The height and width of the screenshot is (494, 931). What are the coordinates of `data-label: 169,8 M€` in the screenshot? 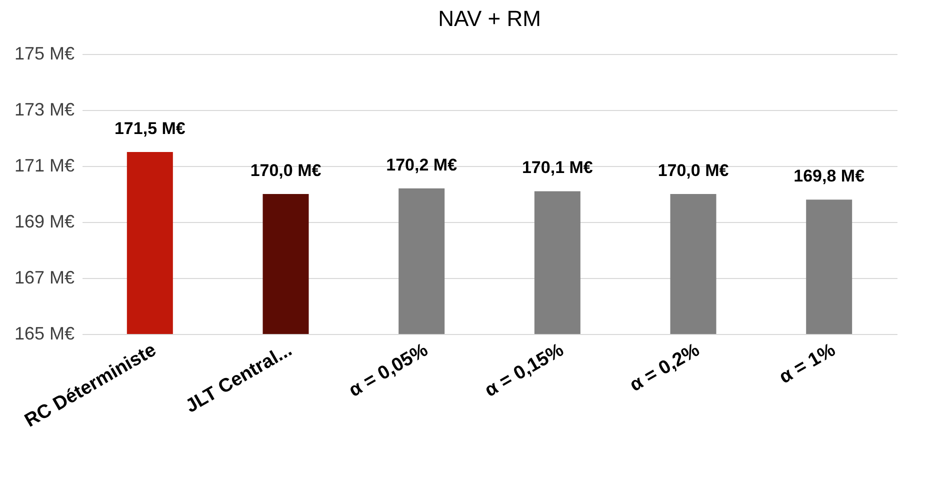 It's located at (830, 176).